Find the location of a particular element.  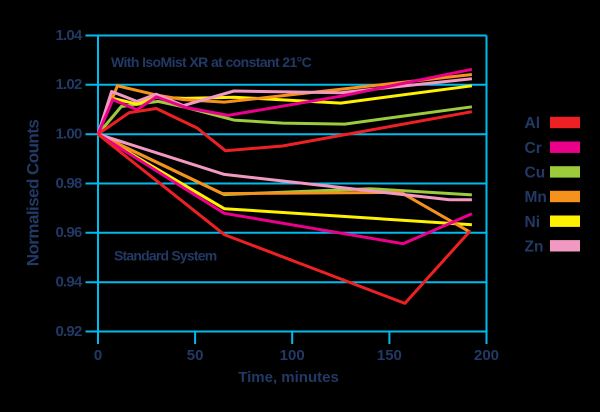

svg-text: 0.98 is located at coordinates (69, 183).